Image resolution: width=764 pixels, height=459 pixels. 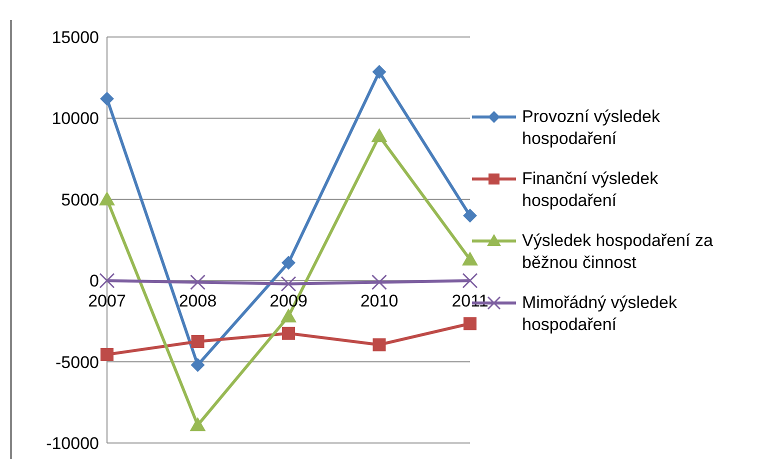 What do you see at coordinates (75, 38) in the screenshot?
I see `y-tick-label: 15000` at bounding box center [75, 38].